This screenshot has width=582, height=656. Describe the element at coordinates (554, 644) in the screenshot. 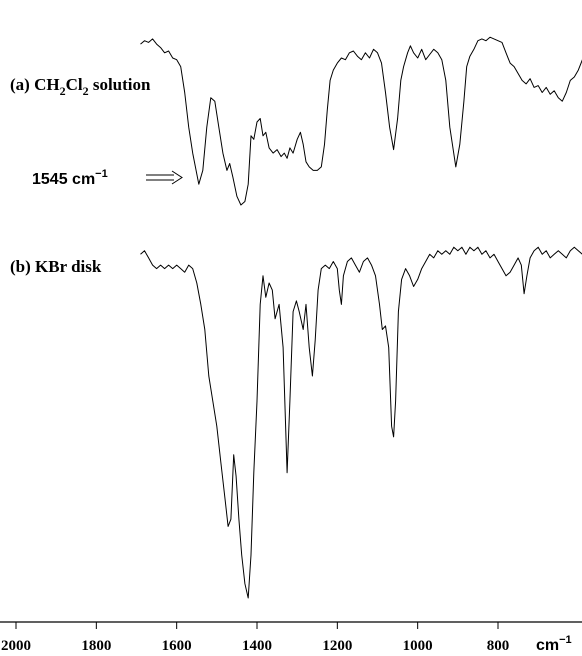

I see `x-axis-unit: cm−1` at that location.